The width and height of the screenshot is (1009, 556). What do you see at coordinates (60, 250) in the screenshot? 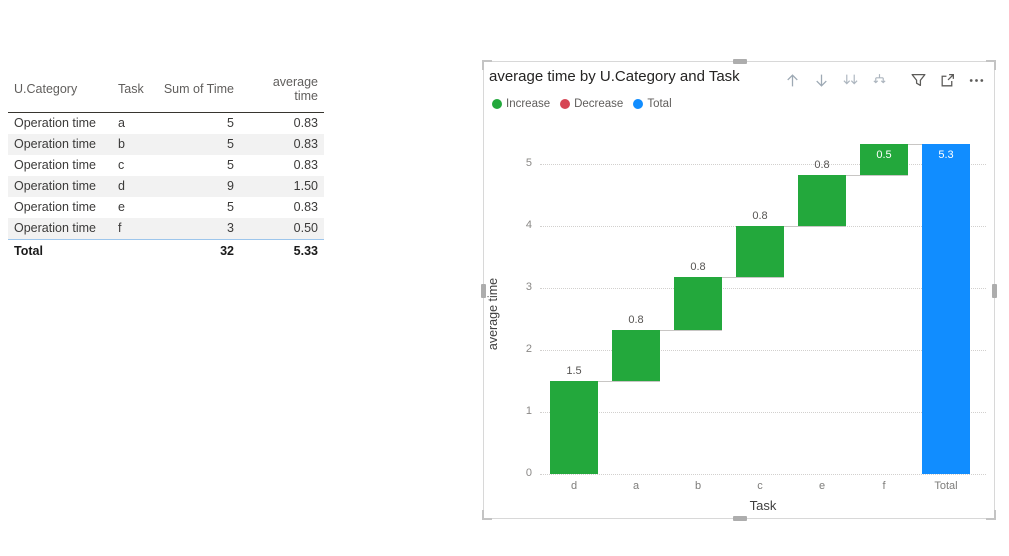
I see `total-cell: Total` at bounding box center [60, 250].